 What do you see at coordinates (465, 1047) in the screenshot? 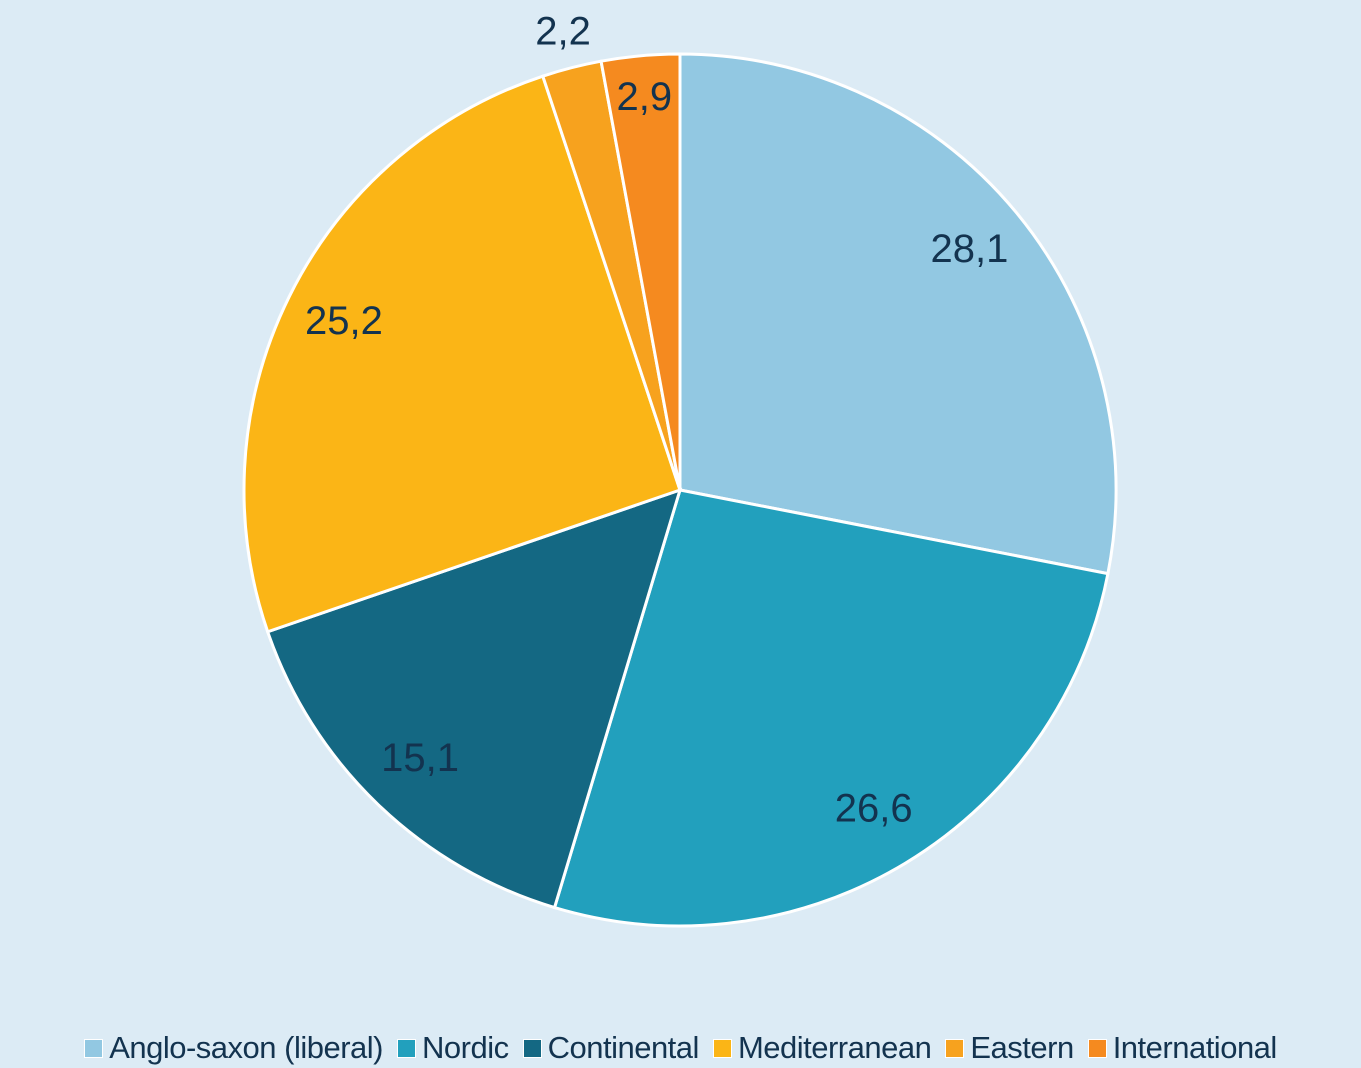
I see `legend-label: Nordic` at bounding box center [465, 1047].